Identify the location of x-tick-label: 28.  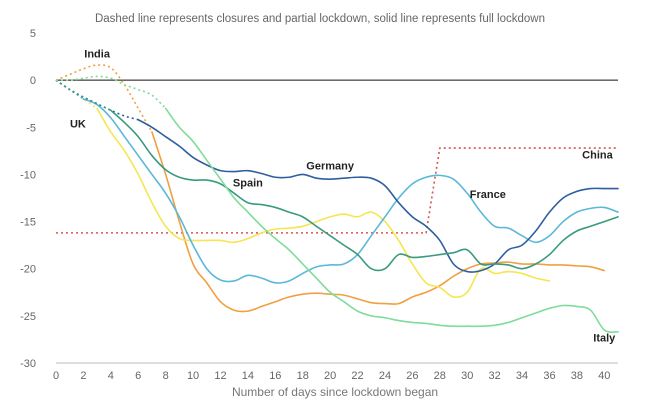
(440, 376).